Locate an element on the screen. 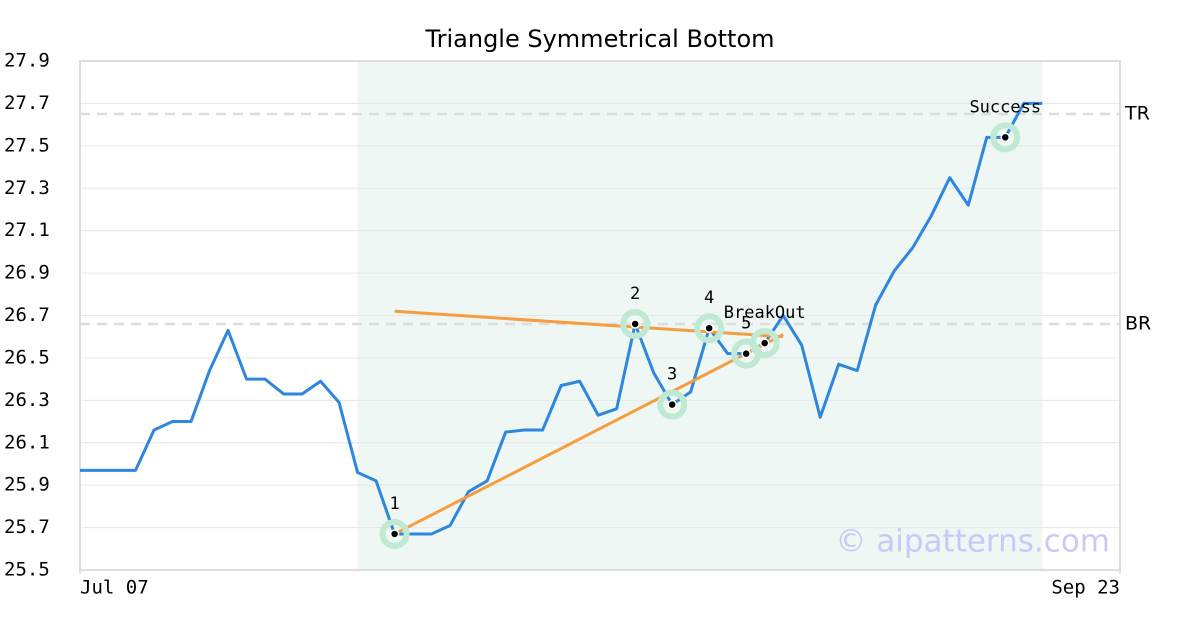  x-tick-label: Sep 23 is located at coordinates (1085, 588).